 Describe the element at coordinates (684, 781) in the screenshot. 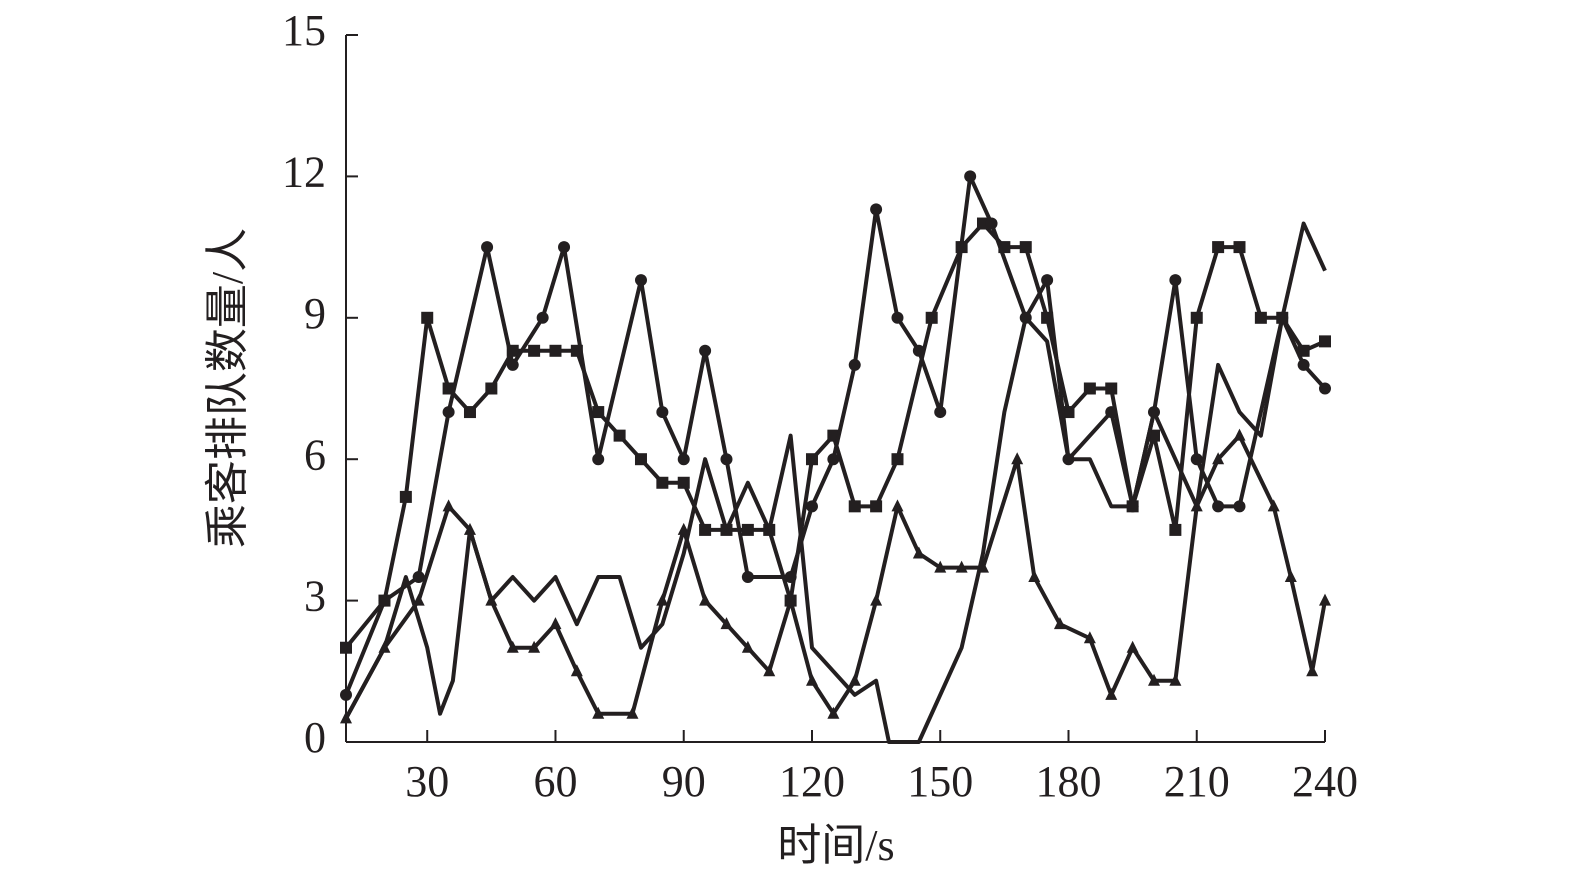

I see `x-tick-label: 90` at that location.